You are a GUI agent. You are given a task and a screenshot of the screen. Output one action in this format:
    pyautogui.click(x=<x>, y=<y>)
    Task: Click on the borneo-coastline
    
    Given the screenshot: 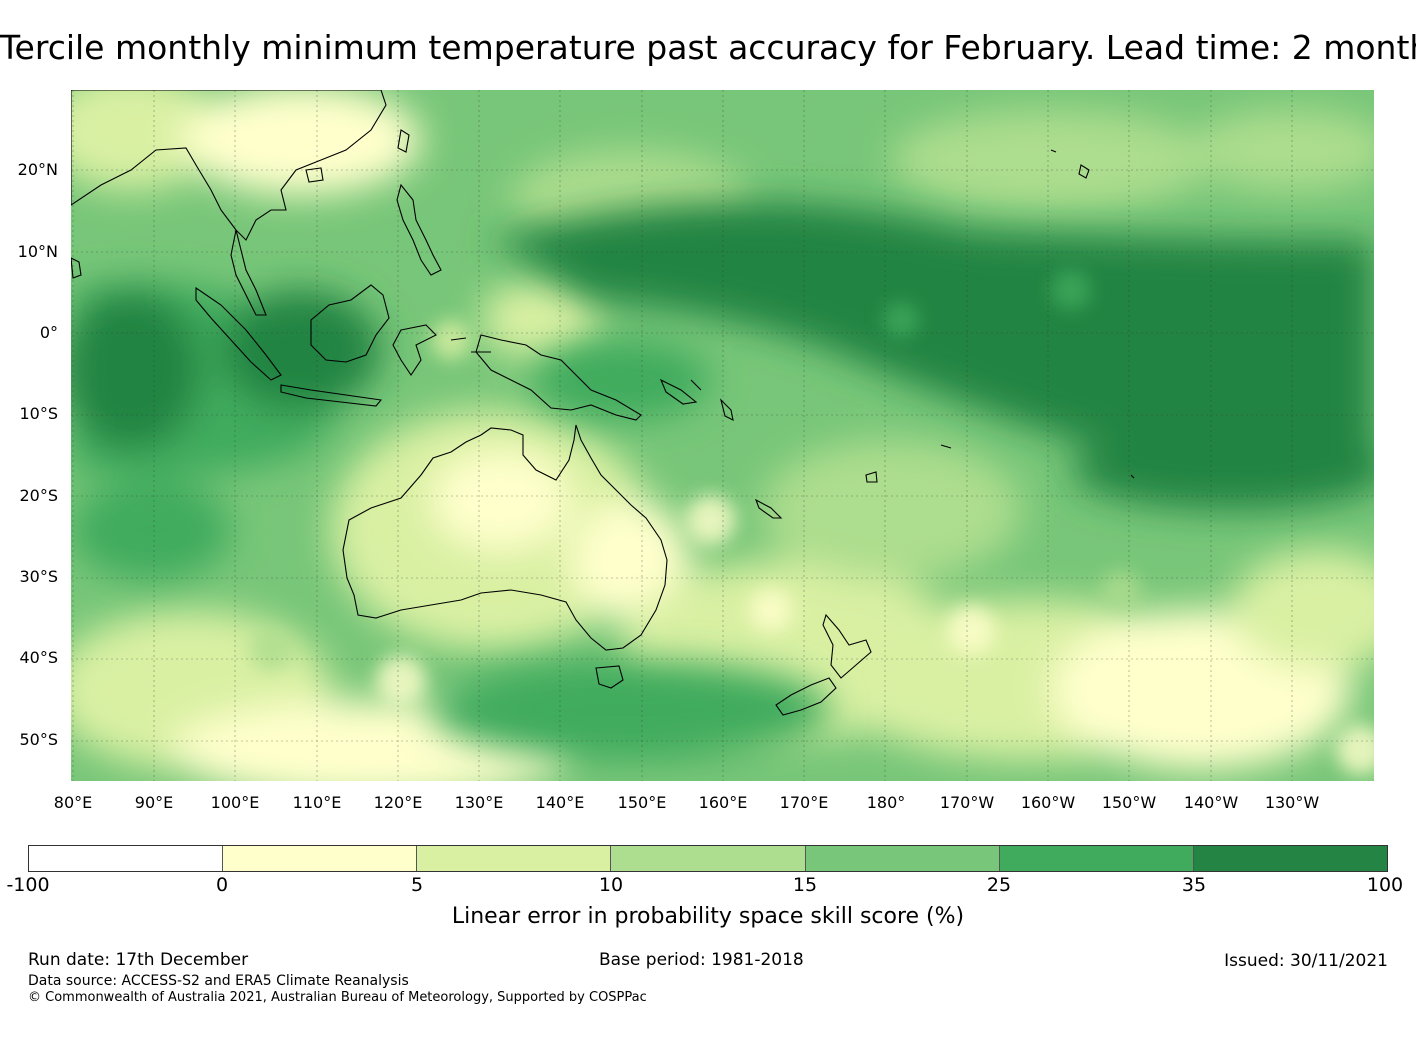 What is the action you would take?
    pyautogui.click(x=350, y=323)
    